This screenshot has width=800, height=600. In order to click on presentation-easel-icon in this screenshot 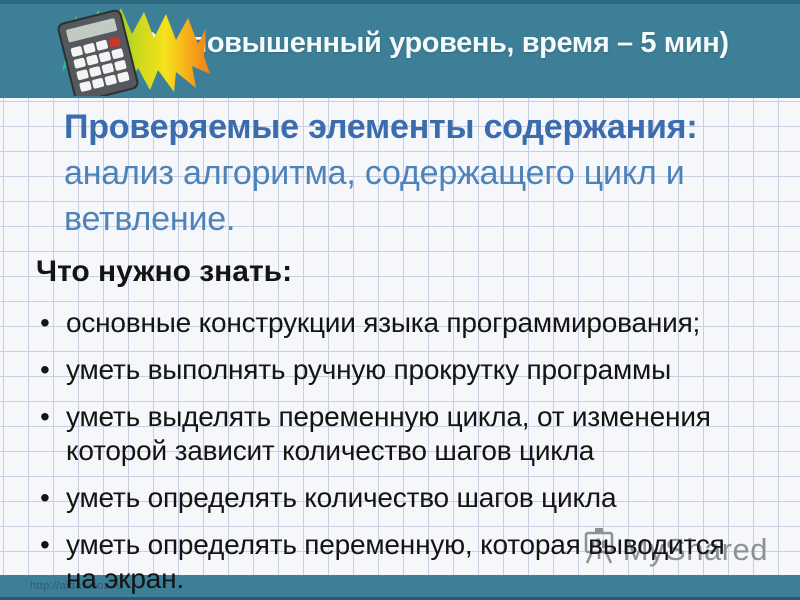, I will do `click(599, 549)`.